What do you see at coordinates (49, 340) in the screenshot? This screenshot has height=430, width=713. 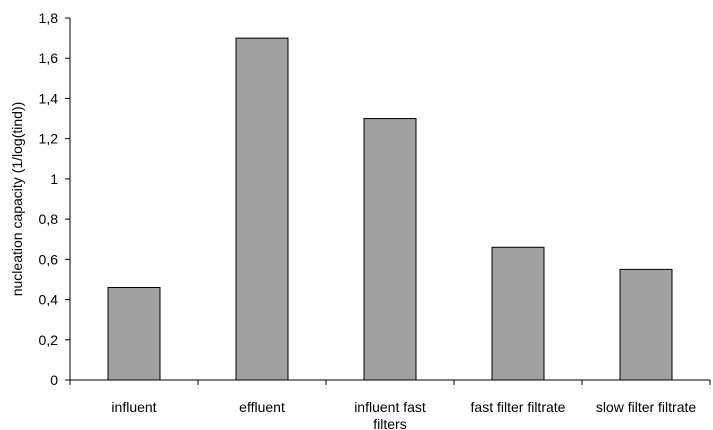 I see `y-tick-label: 0,2` at bounding box center [49, 340].